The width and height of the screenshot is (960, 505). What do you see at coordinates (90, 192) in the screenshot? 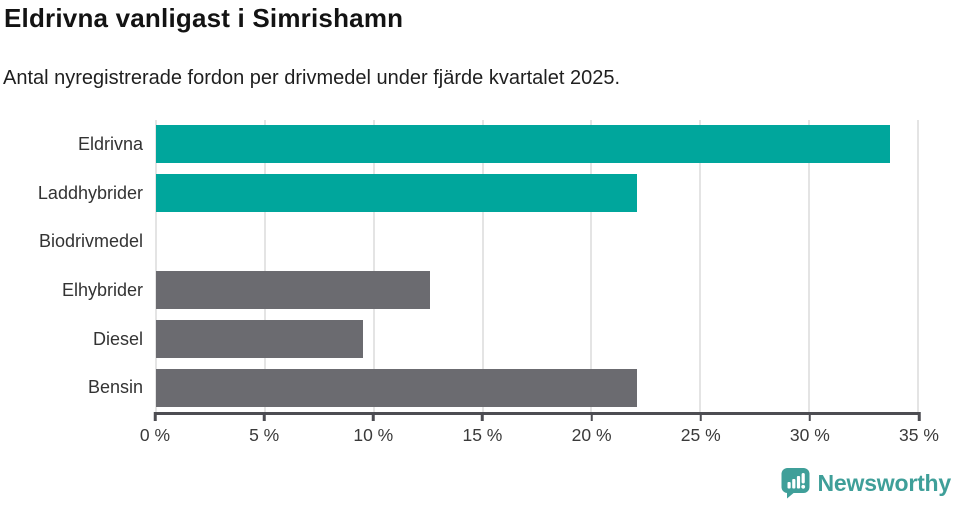
I see `category-label: Laddhybrider` at bounding box center [90, 192].